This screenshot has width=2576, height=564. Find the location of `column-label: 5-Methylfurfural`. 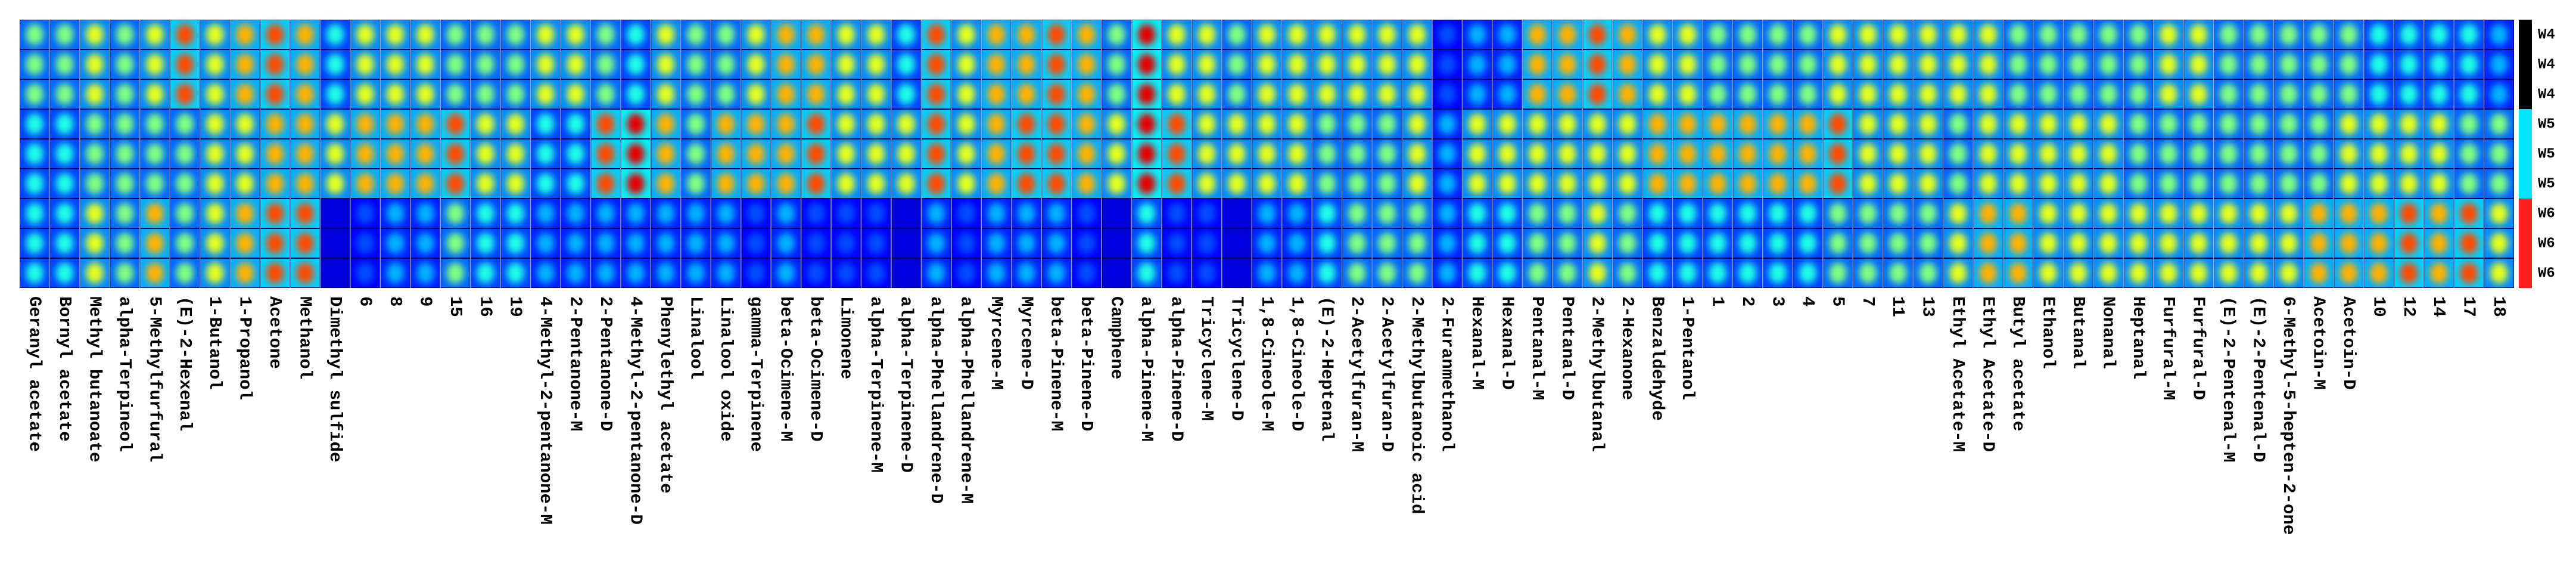

column-label: 5-Methylfurfural is located at coordinates (154, 379).